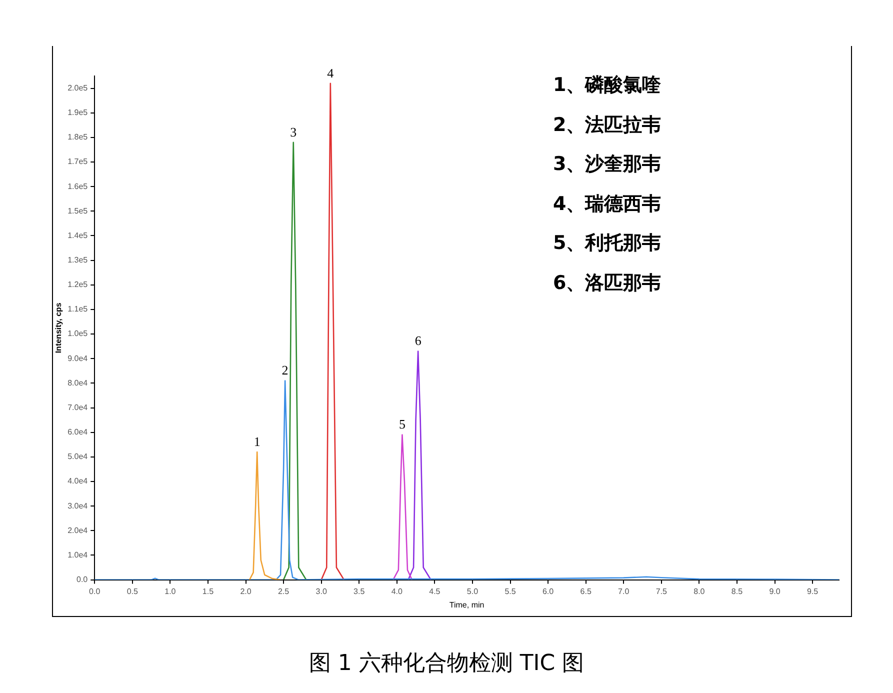  Describe the element at coordinates (82, 579) in the screenshot. I see `y-tick-label: 0.0` at that location.